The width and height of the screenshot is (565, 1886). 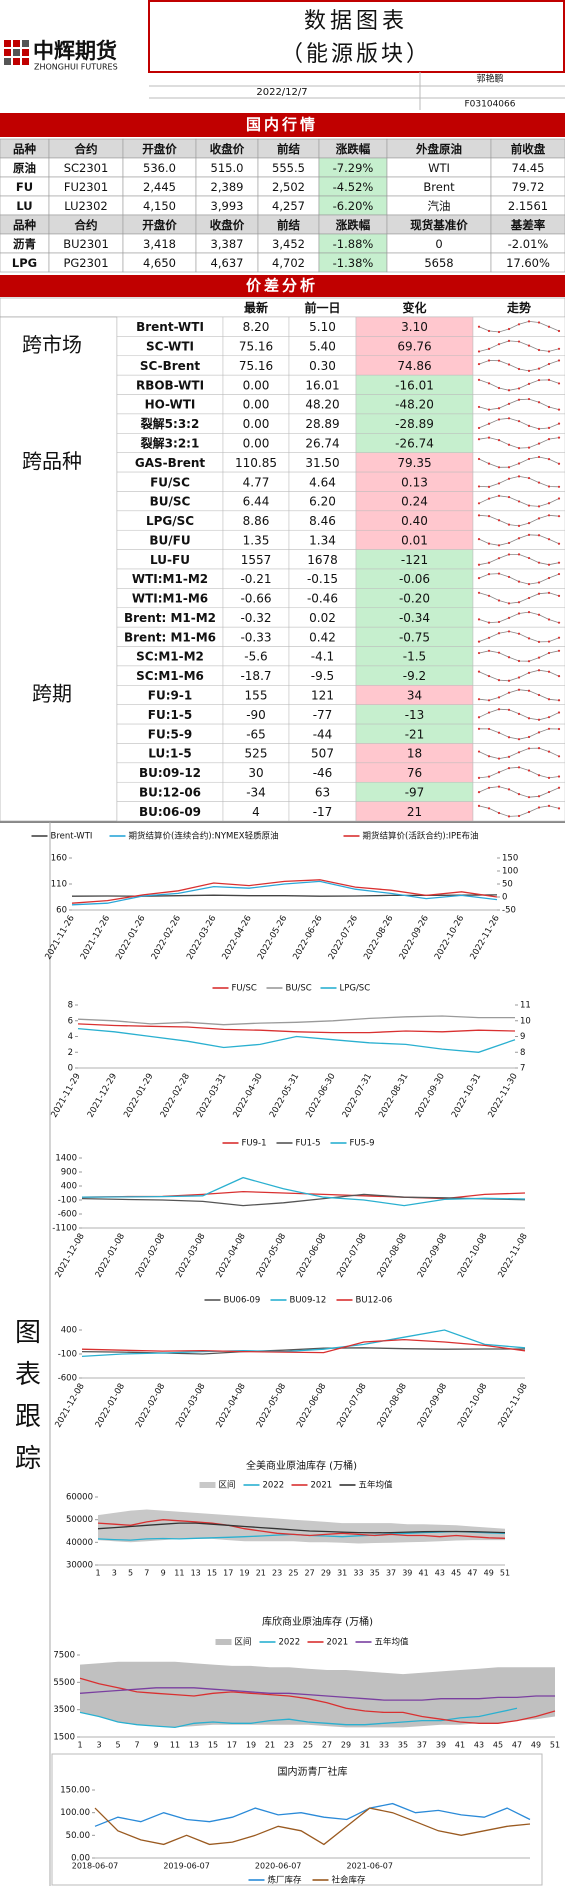 I want to click on cell-text: 17.60%, so click(x=528, y=263).